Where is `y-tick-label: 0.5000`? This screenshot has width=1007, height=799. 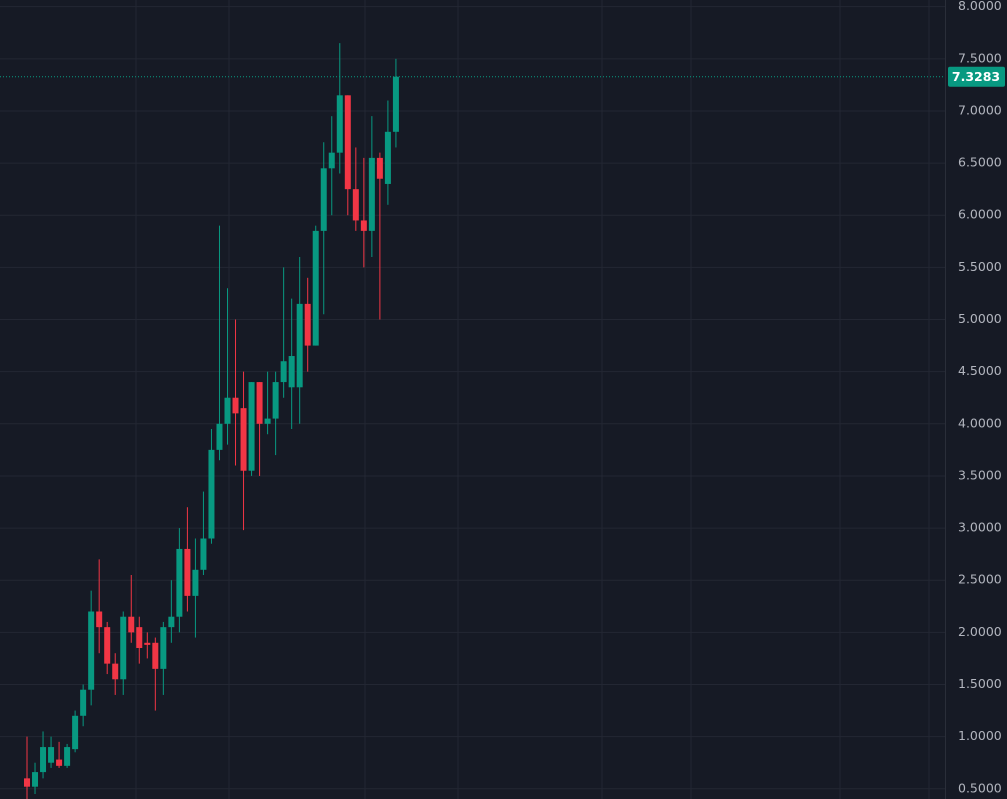
y-tick-label: 0.5000 is located at coordinates (980, 787).